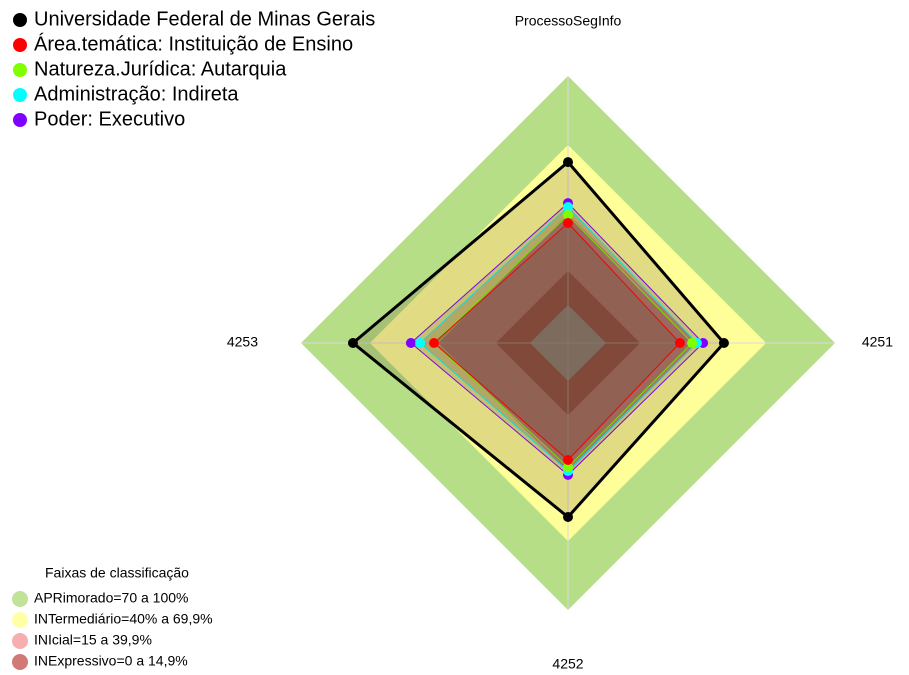  I want to click on band-legend-label: APRimorado=70 a 100%, so click(111, 598).